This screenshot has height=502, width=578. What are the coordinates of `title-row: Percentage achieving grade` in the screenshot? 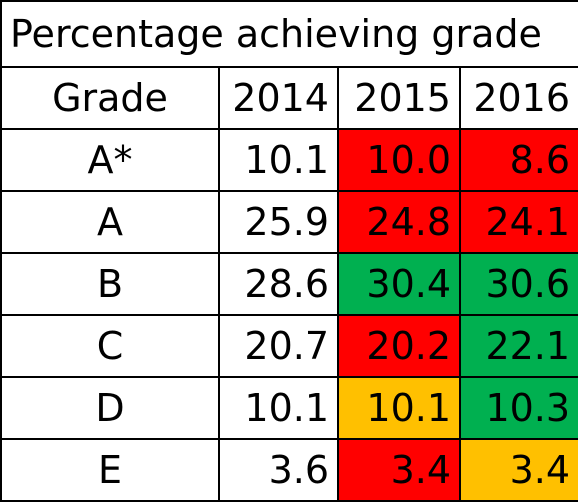 It's located at (289, 34).